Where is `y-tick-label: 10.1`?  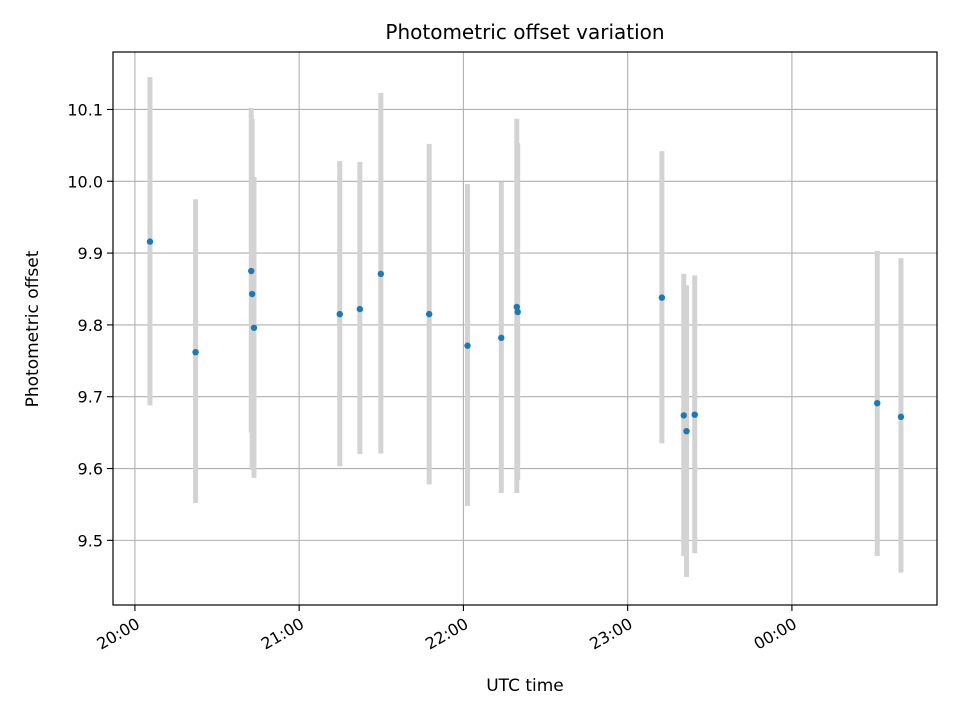 y-tick-label: 10.1 is located at coordinates (85, 109).